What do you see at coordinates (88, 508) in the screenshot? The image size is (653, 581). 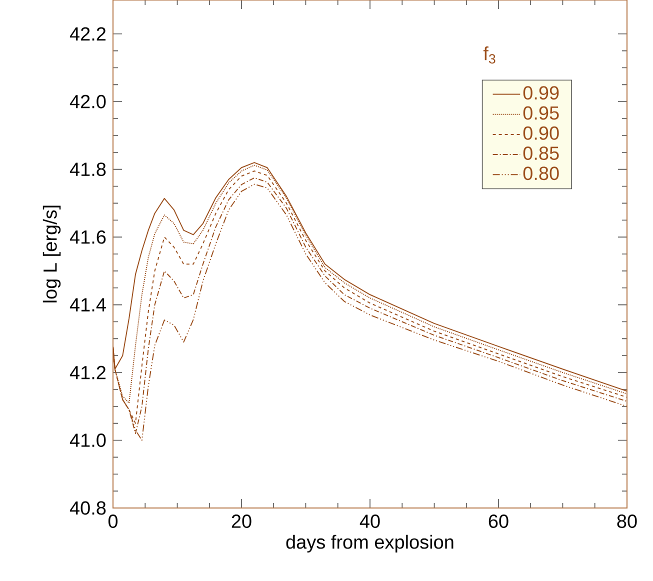 I see `y-tick-label: 40.8` at bounding box center [88, 508].